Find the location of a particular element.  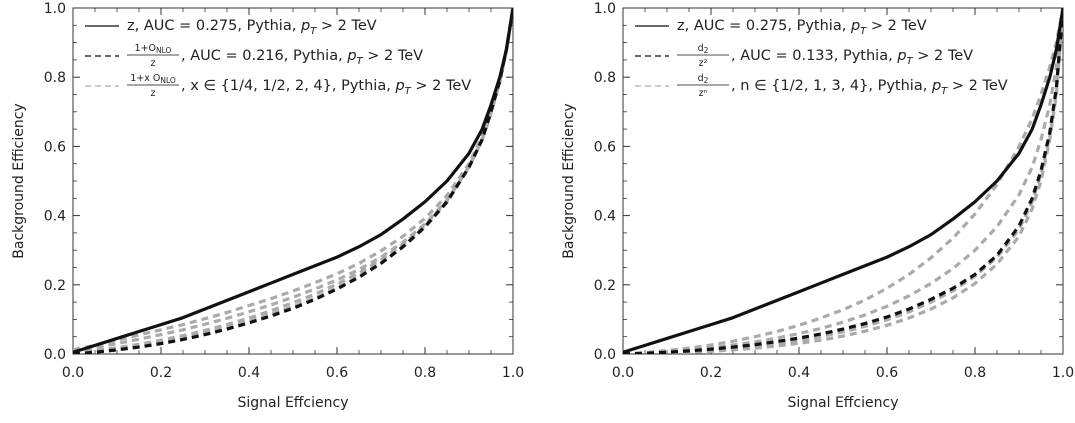

legend-entry-2: , n ∈ {1/2, 1, 3, 4}, Pythia, pT > 2 TeV is located at coordinates (869, 87).